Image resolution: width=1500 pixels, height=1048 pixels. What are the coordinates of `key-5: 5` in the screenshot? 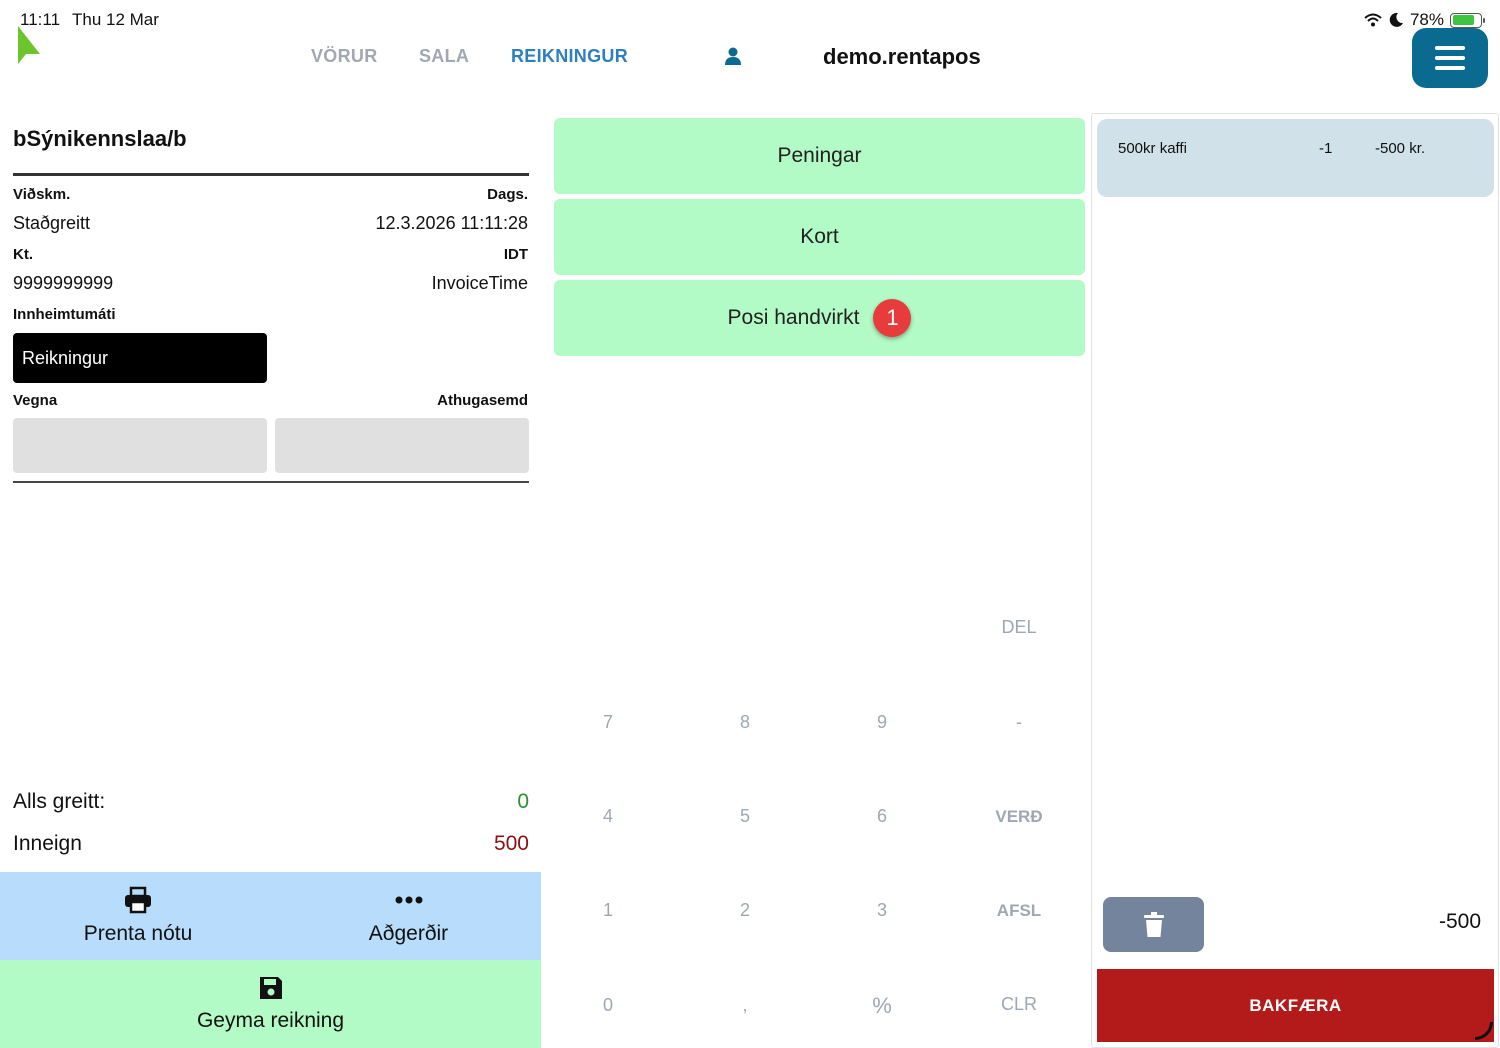 It's located at (744, 816).